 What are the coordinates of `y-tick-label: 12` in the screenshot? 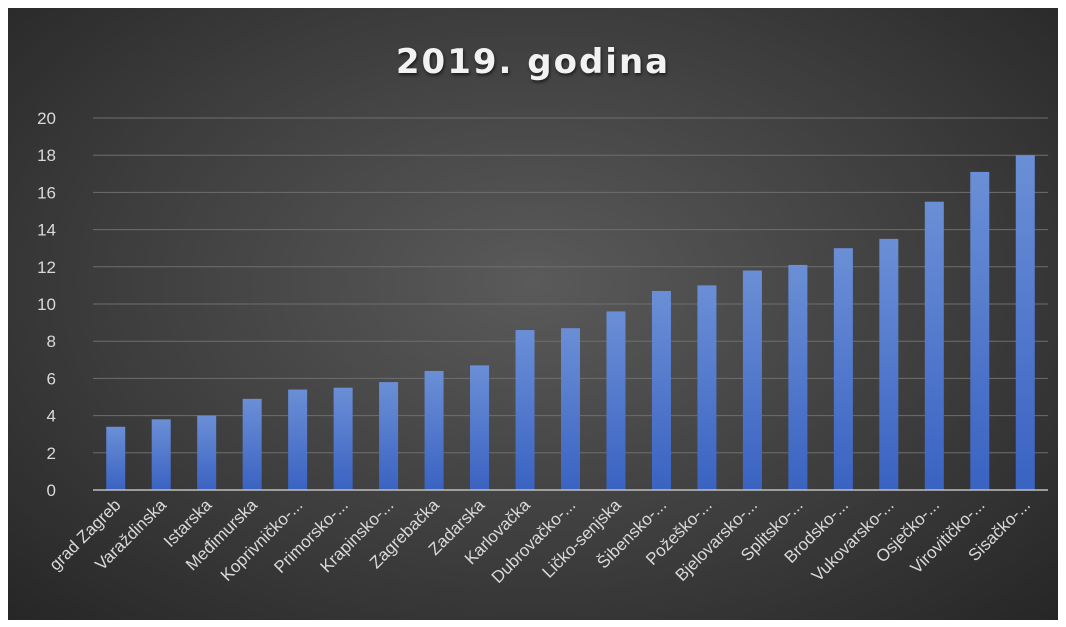 It's located at (46, 267).